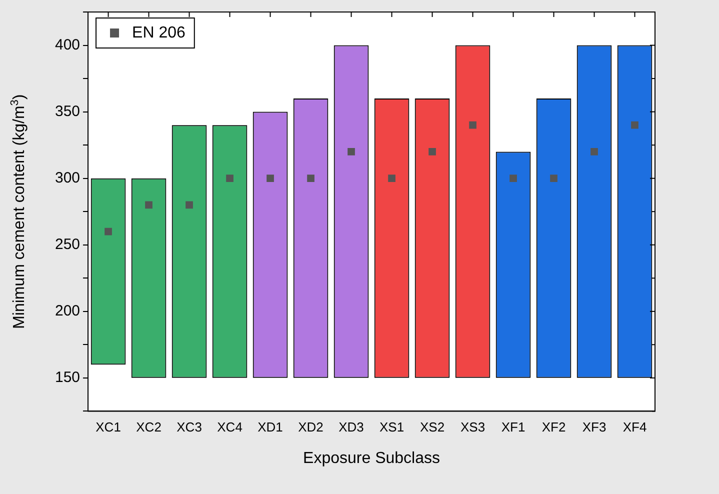 This screenshot has height=494, width=719. I want to click on legend-label: EN 206, so click(159, 33).